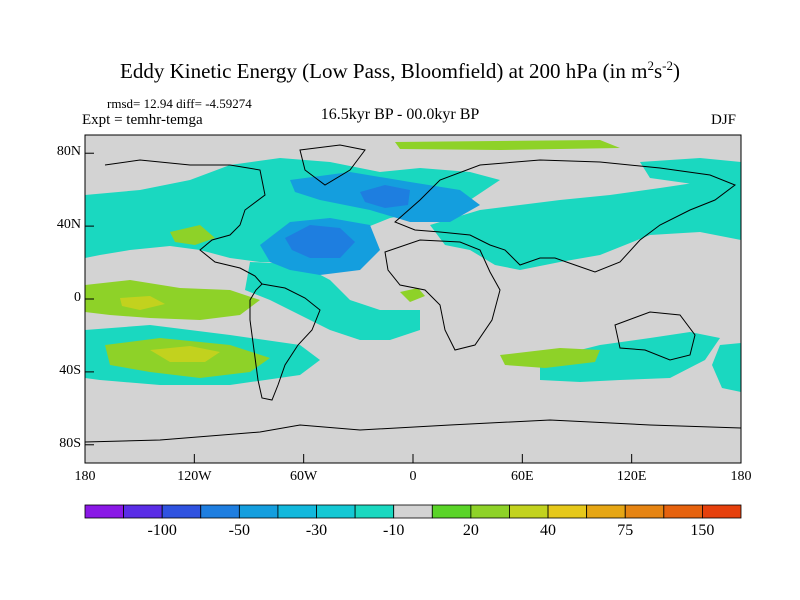  Describe the element at coordinates (690, 171) in the screenshot. I see `contour-teal-arctic` at that location.